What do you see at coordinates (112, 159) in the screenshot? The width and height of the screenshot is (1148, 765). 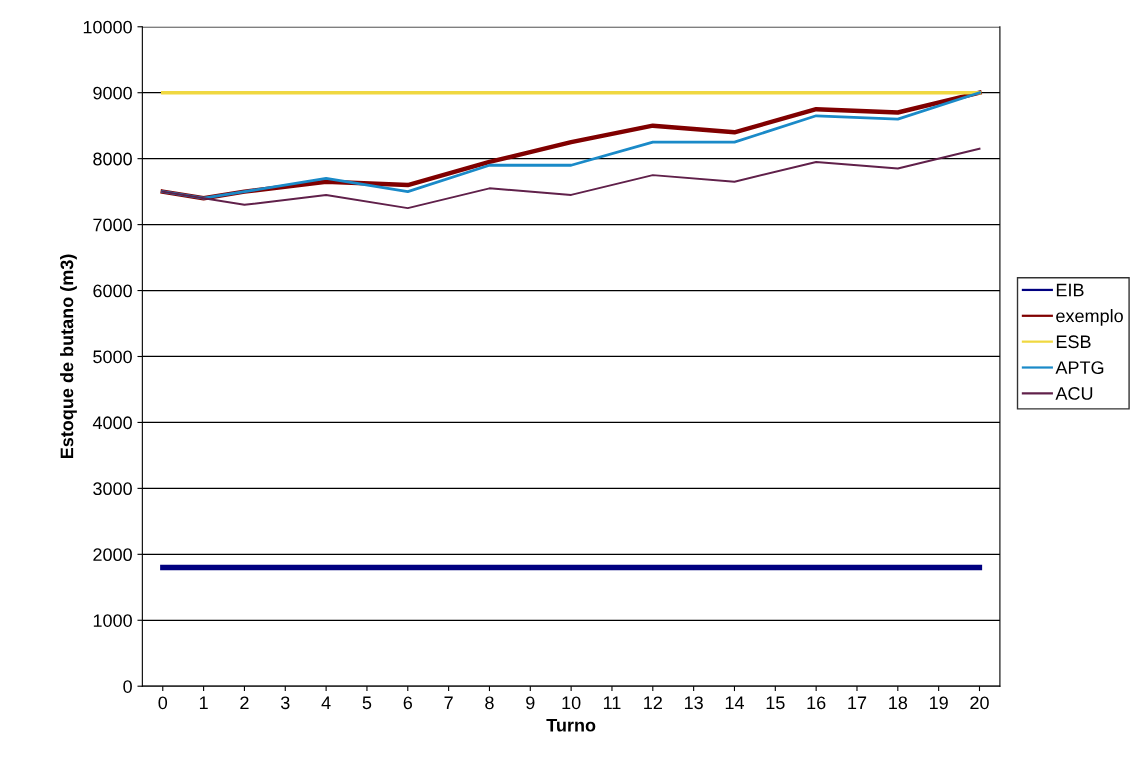 I see `y-tick-label: 8000` at bounding box center [112, 159].